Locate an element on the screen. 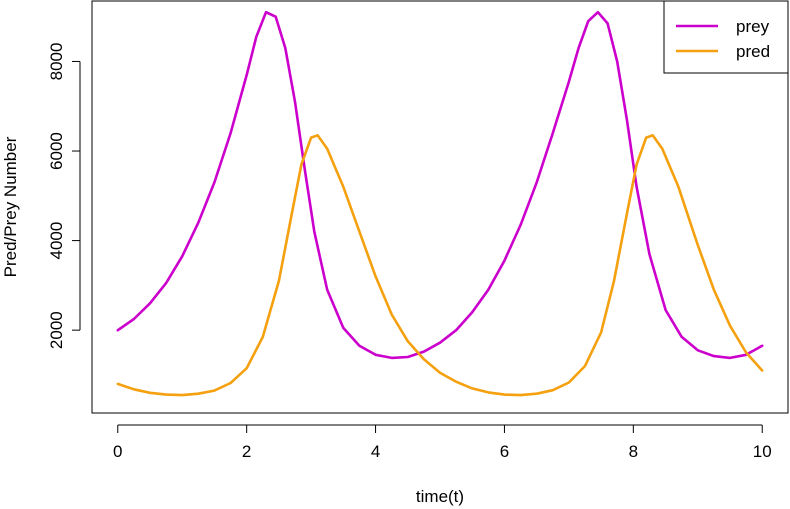  x-axis-label: time(t) is located at coordinates (440, 496).